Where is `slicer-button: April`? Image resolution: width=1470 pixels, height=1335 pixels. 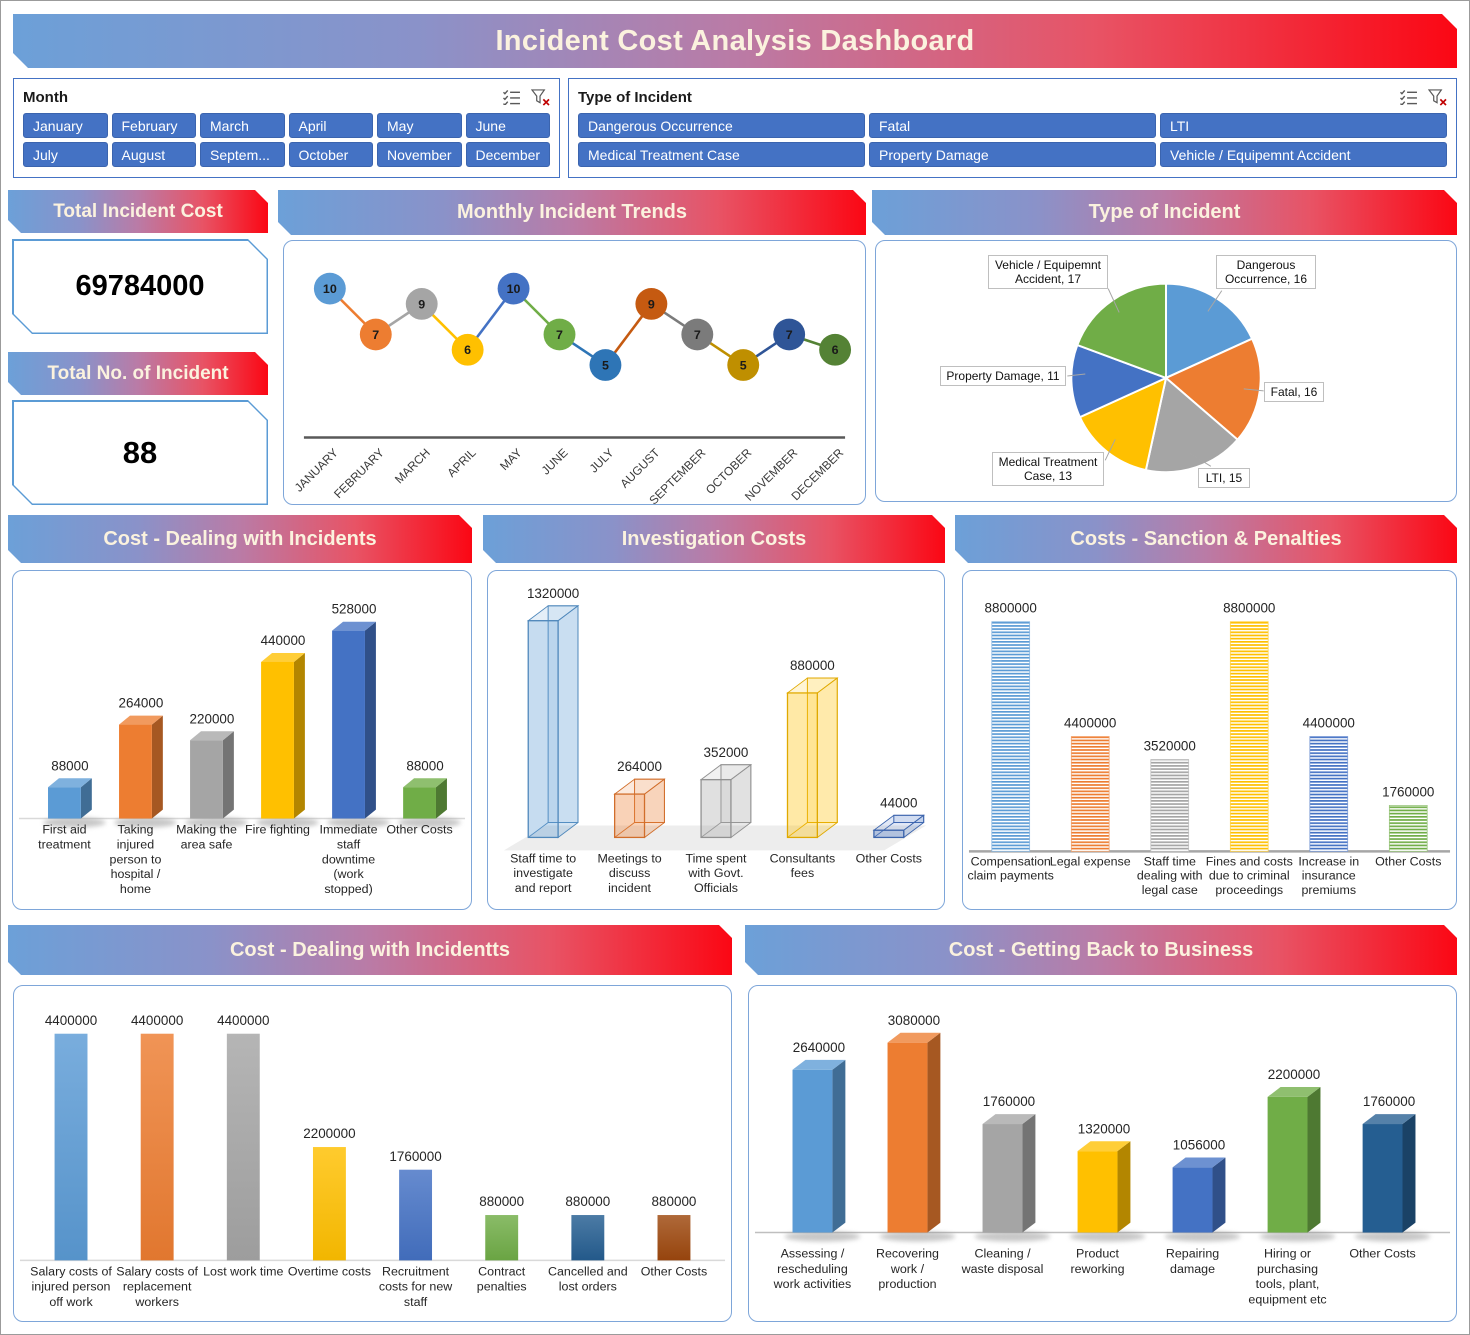
slicer-button: April is located at coordinates (330, 125).